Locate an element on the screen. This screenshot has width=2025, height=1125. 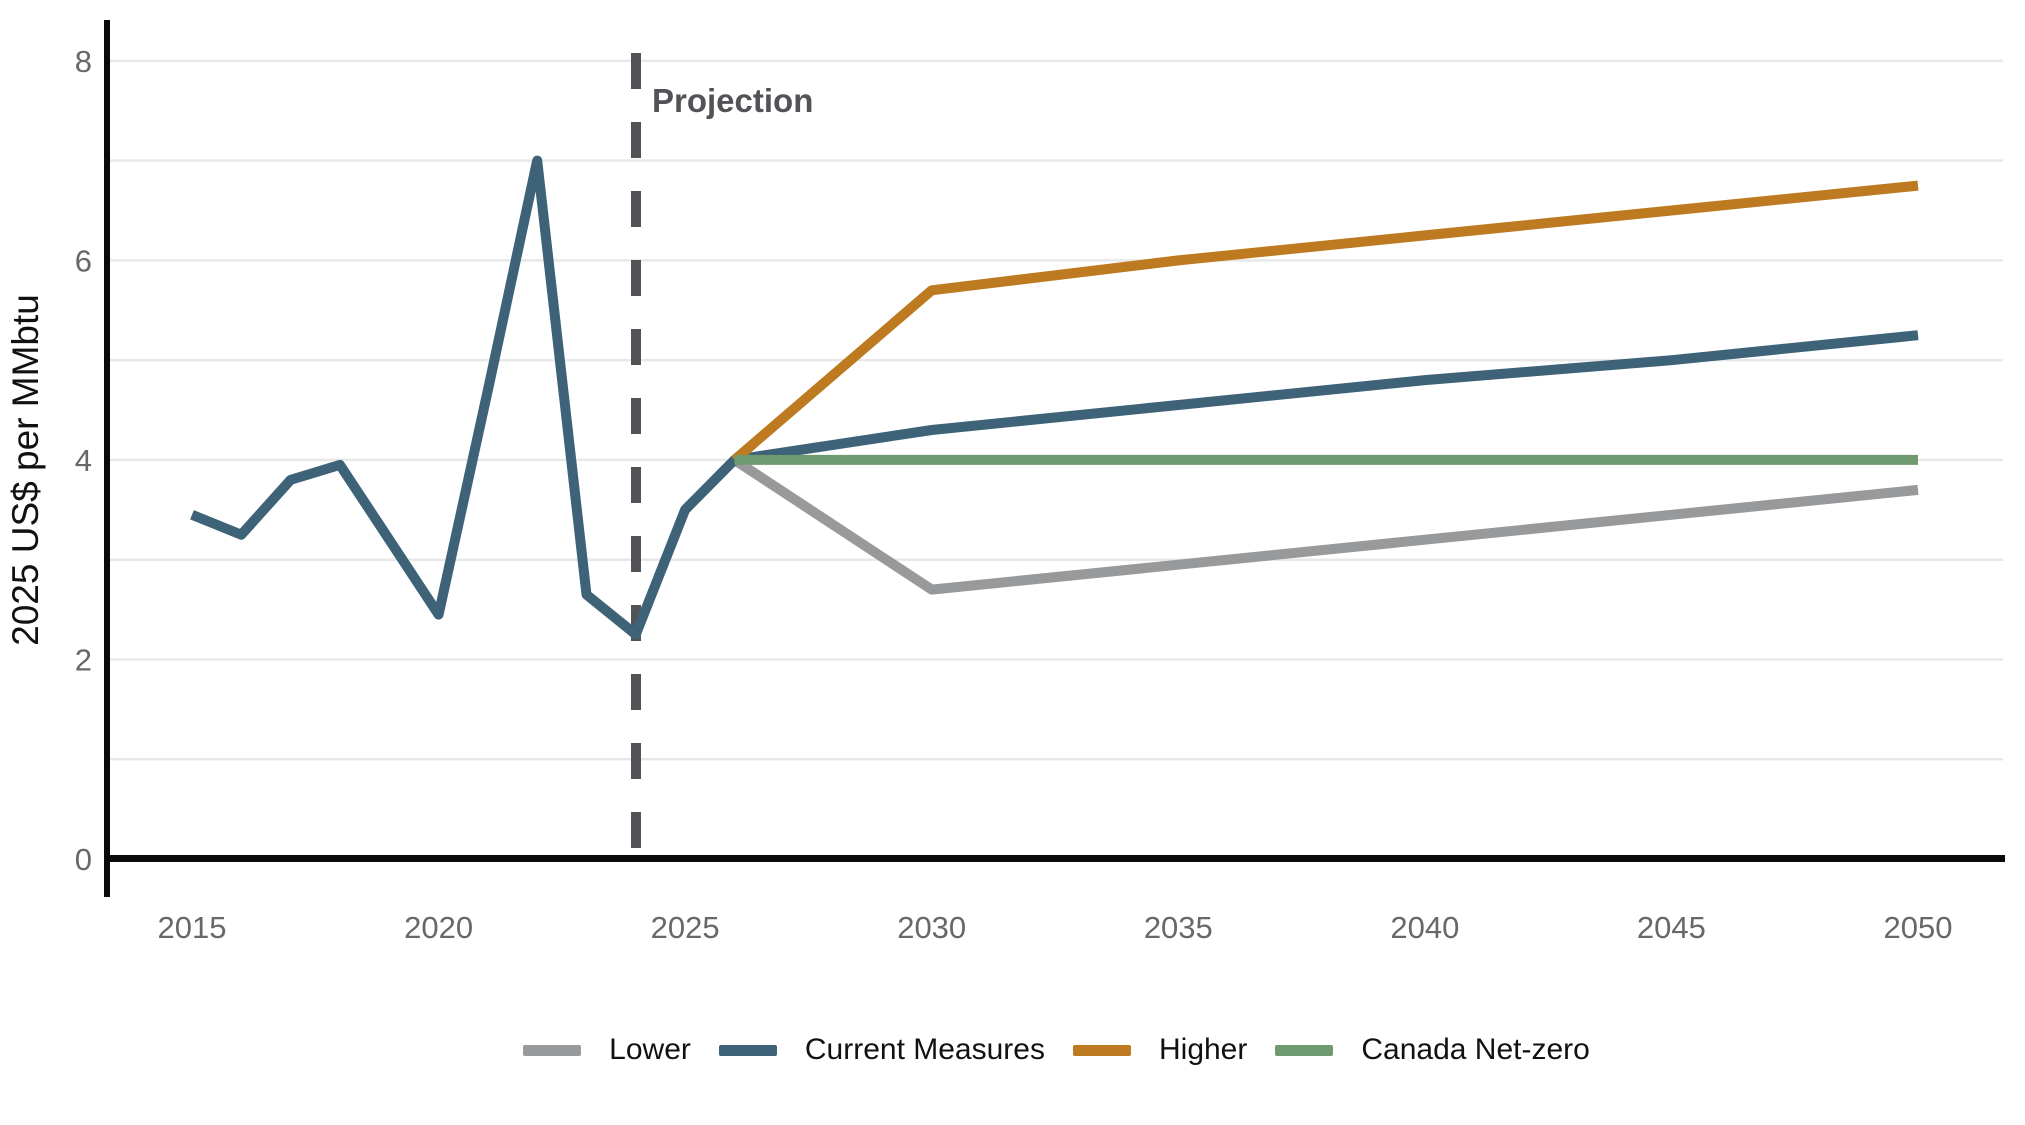
y-axis-tick-labels: 0 2 4 6 8 is located at coordinates (83, 460).